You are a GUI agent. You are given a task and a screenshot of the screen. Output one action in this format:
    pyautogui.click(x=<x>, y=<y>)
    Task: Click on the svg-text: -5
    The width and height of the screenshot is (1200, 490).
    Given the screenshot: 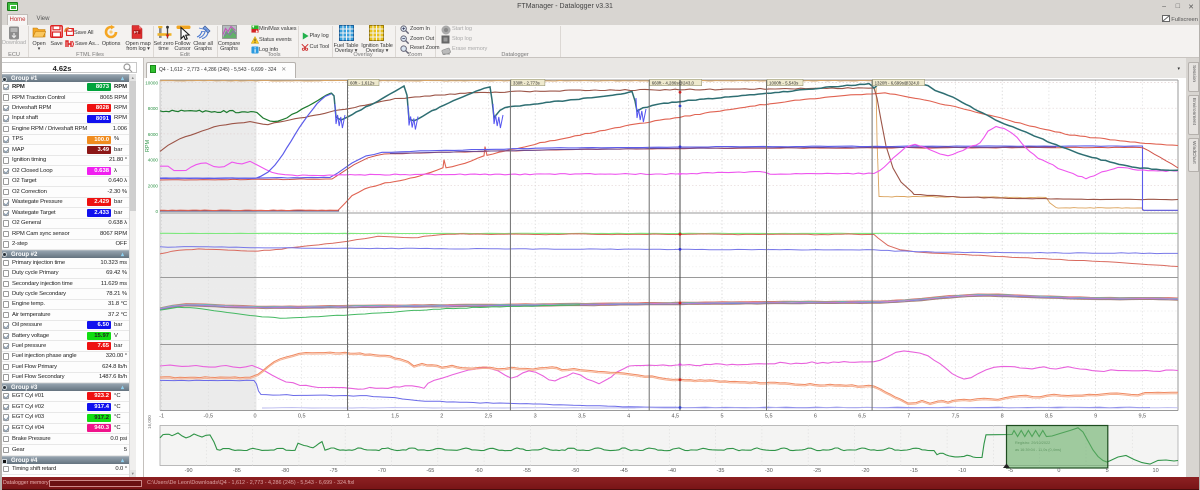 What is the action you would take?
    pyautogui.click(x=1010, y=471)
    